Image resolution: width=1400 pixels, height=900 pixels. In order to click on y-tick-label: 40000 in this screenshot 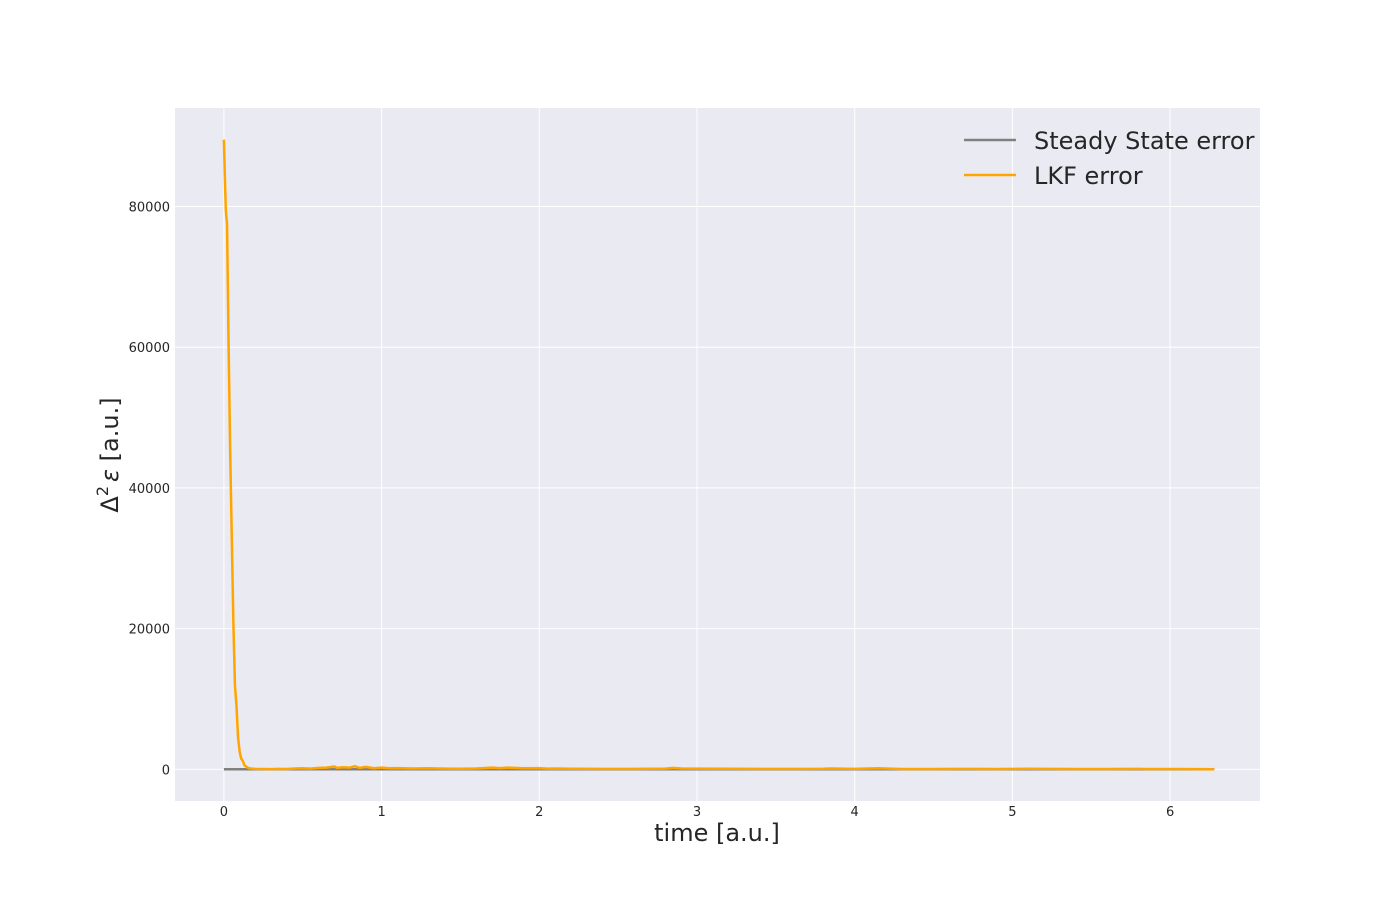, I will do `click(149, 489)`.